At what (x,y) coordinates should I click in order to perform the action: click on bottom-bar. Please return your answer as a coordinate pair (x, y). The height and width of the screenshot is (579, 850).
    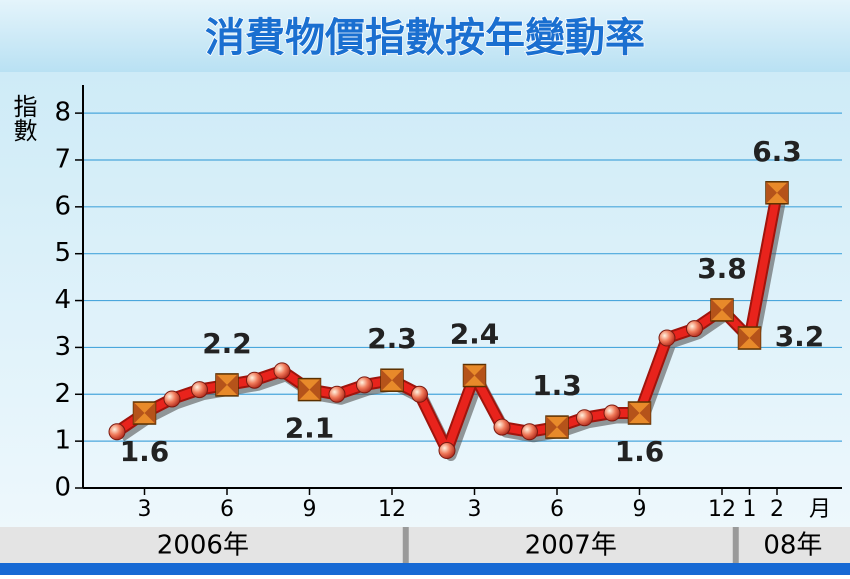
    Looking at the image, I should click on (425, 569).